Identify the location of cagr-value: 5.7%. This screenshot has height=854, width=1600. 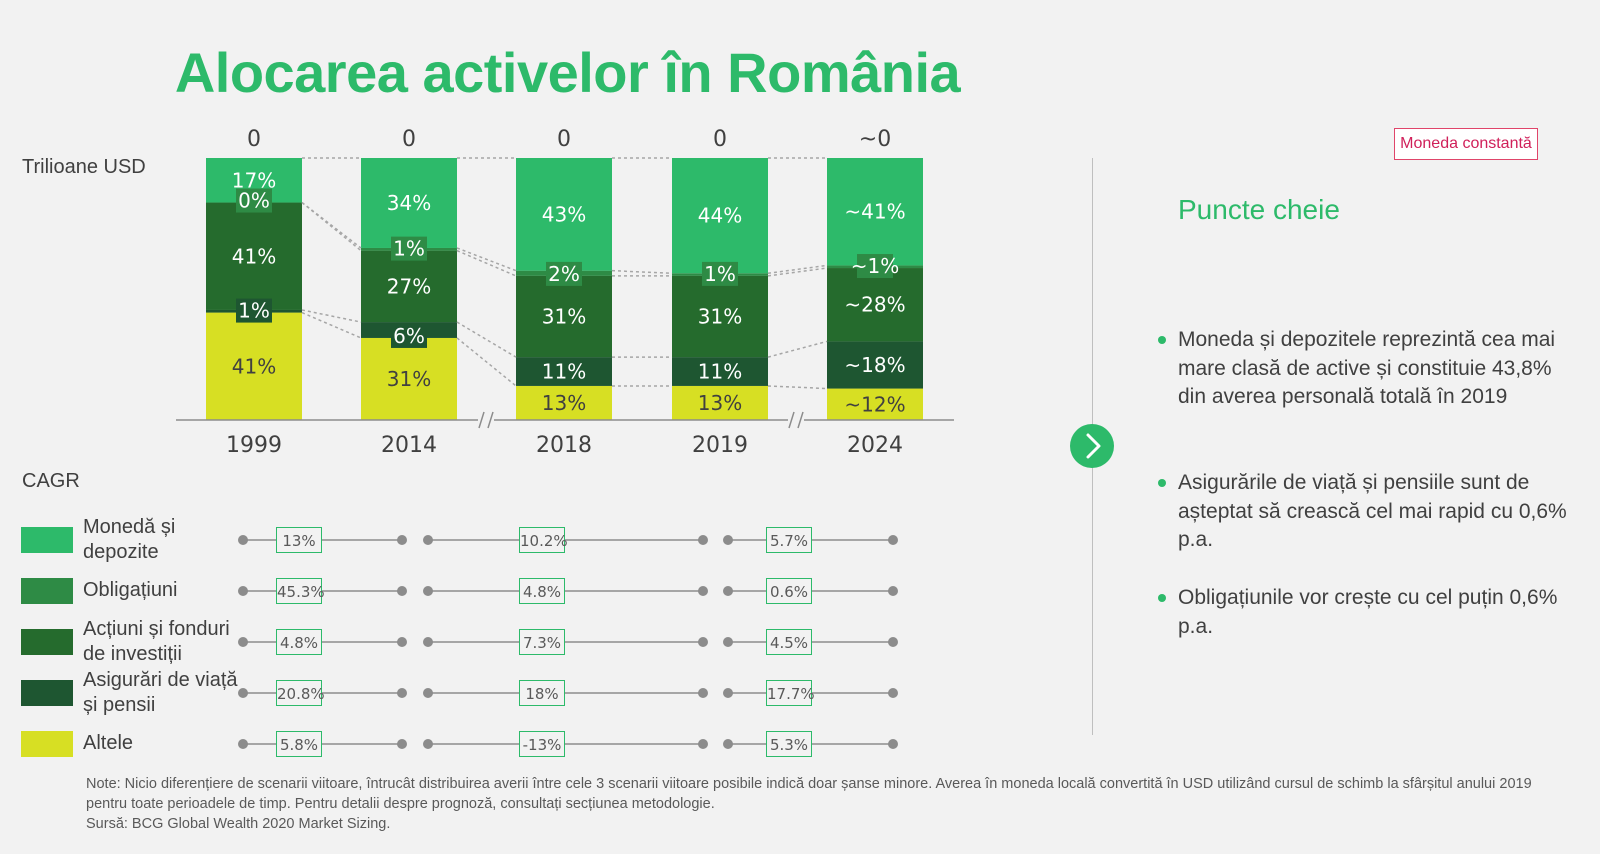
(789, 540).